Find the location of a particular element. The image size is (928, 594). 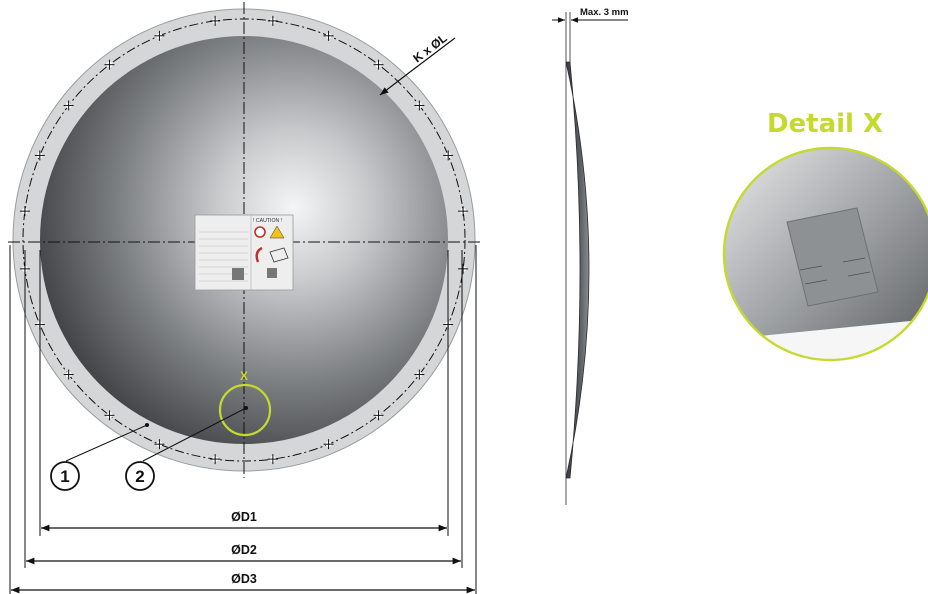

callout-1-bubble is located at coordinates (65, 476).